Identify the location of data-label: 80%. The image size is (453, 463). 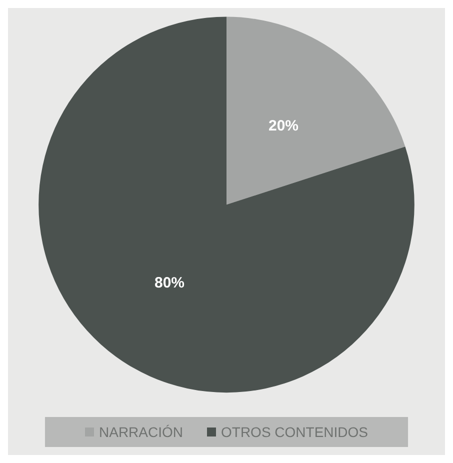
(169, 283).